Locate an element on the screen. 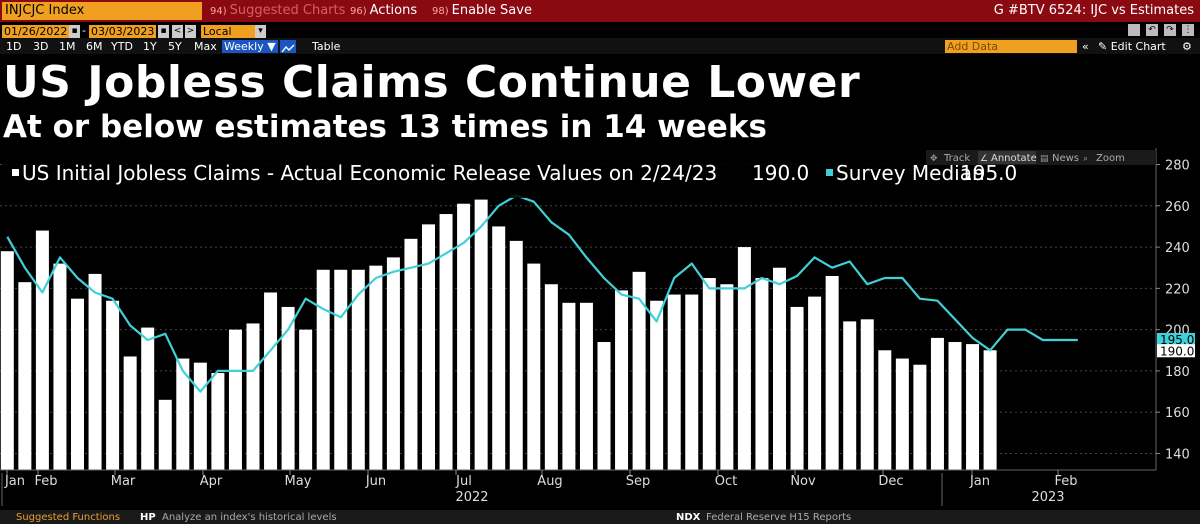  redo-icon: ↷ is located at coordinates (1170, 30).